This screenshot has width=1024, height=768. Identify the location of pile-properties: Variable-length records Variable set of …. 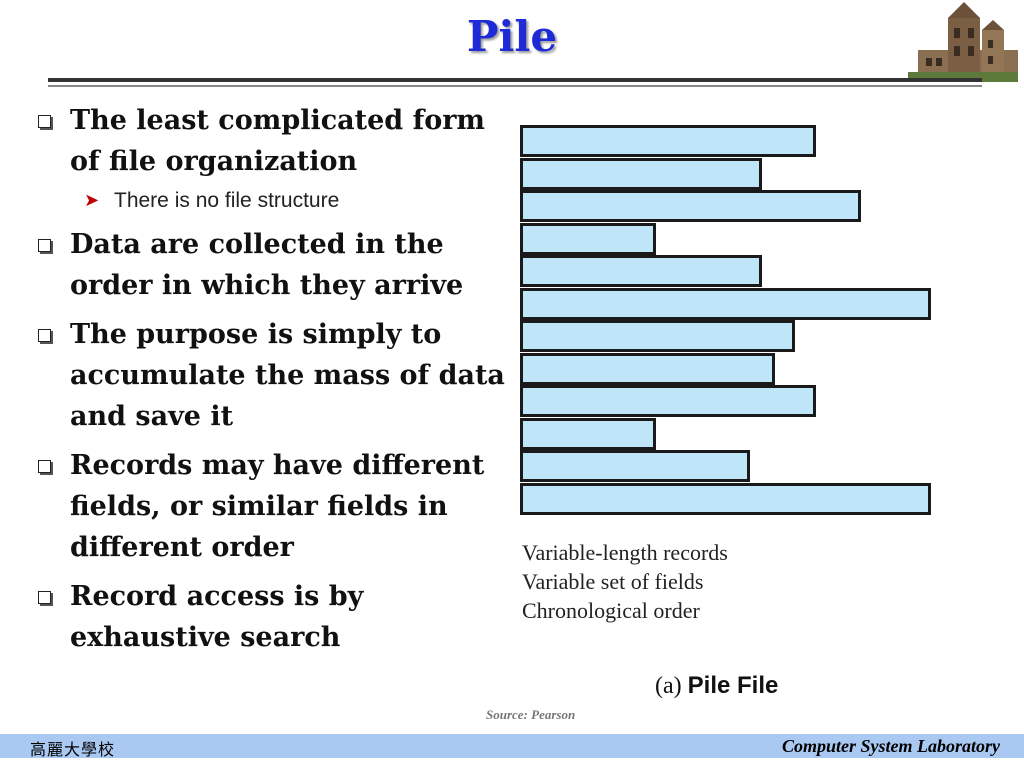
(625, 581).